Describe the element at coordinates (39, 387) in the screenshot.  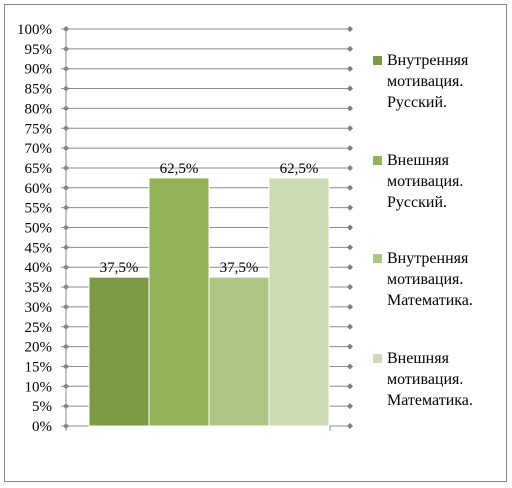
I see `y-tick-label: 10%` at that location.